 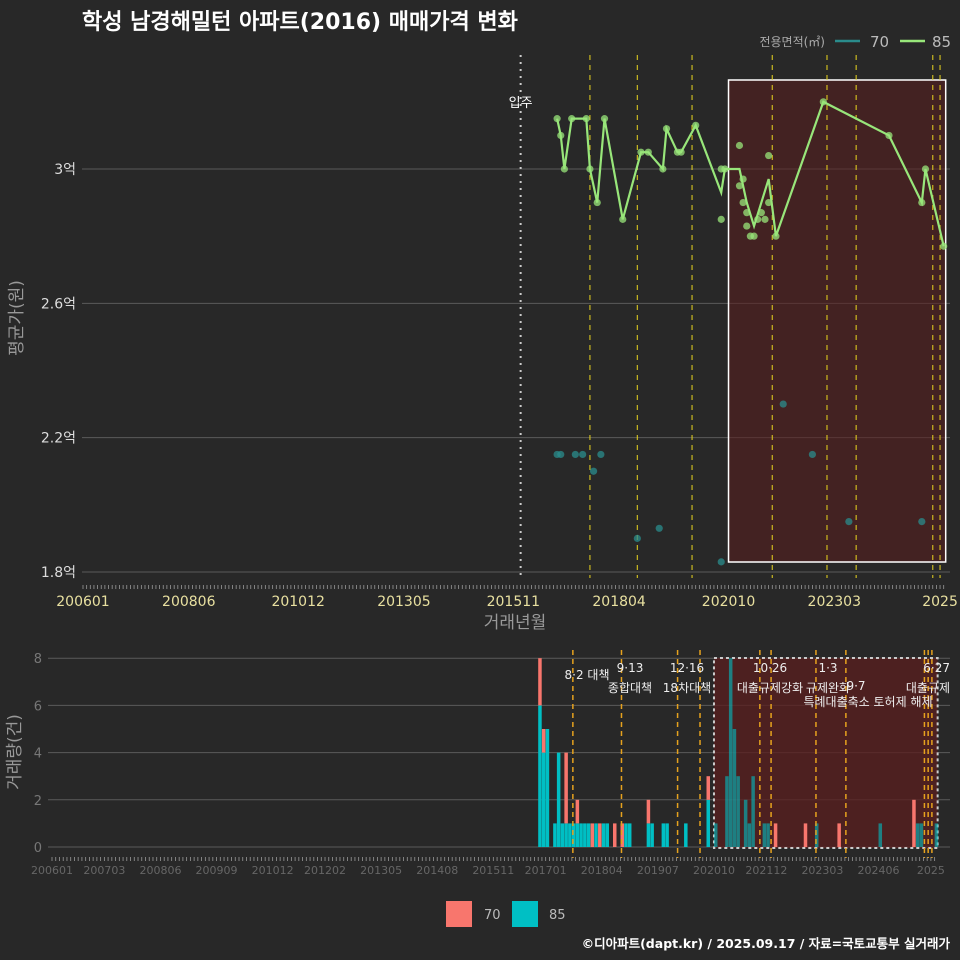 What do you see at coordinates (828, 688) in the screenshot?
I see `annotation-policy: 규제완화` at bounding box center [828, 688].